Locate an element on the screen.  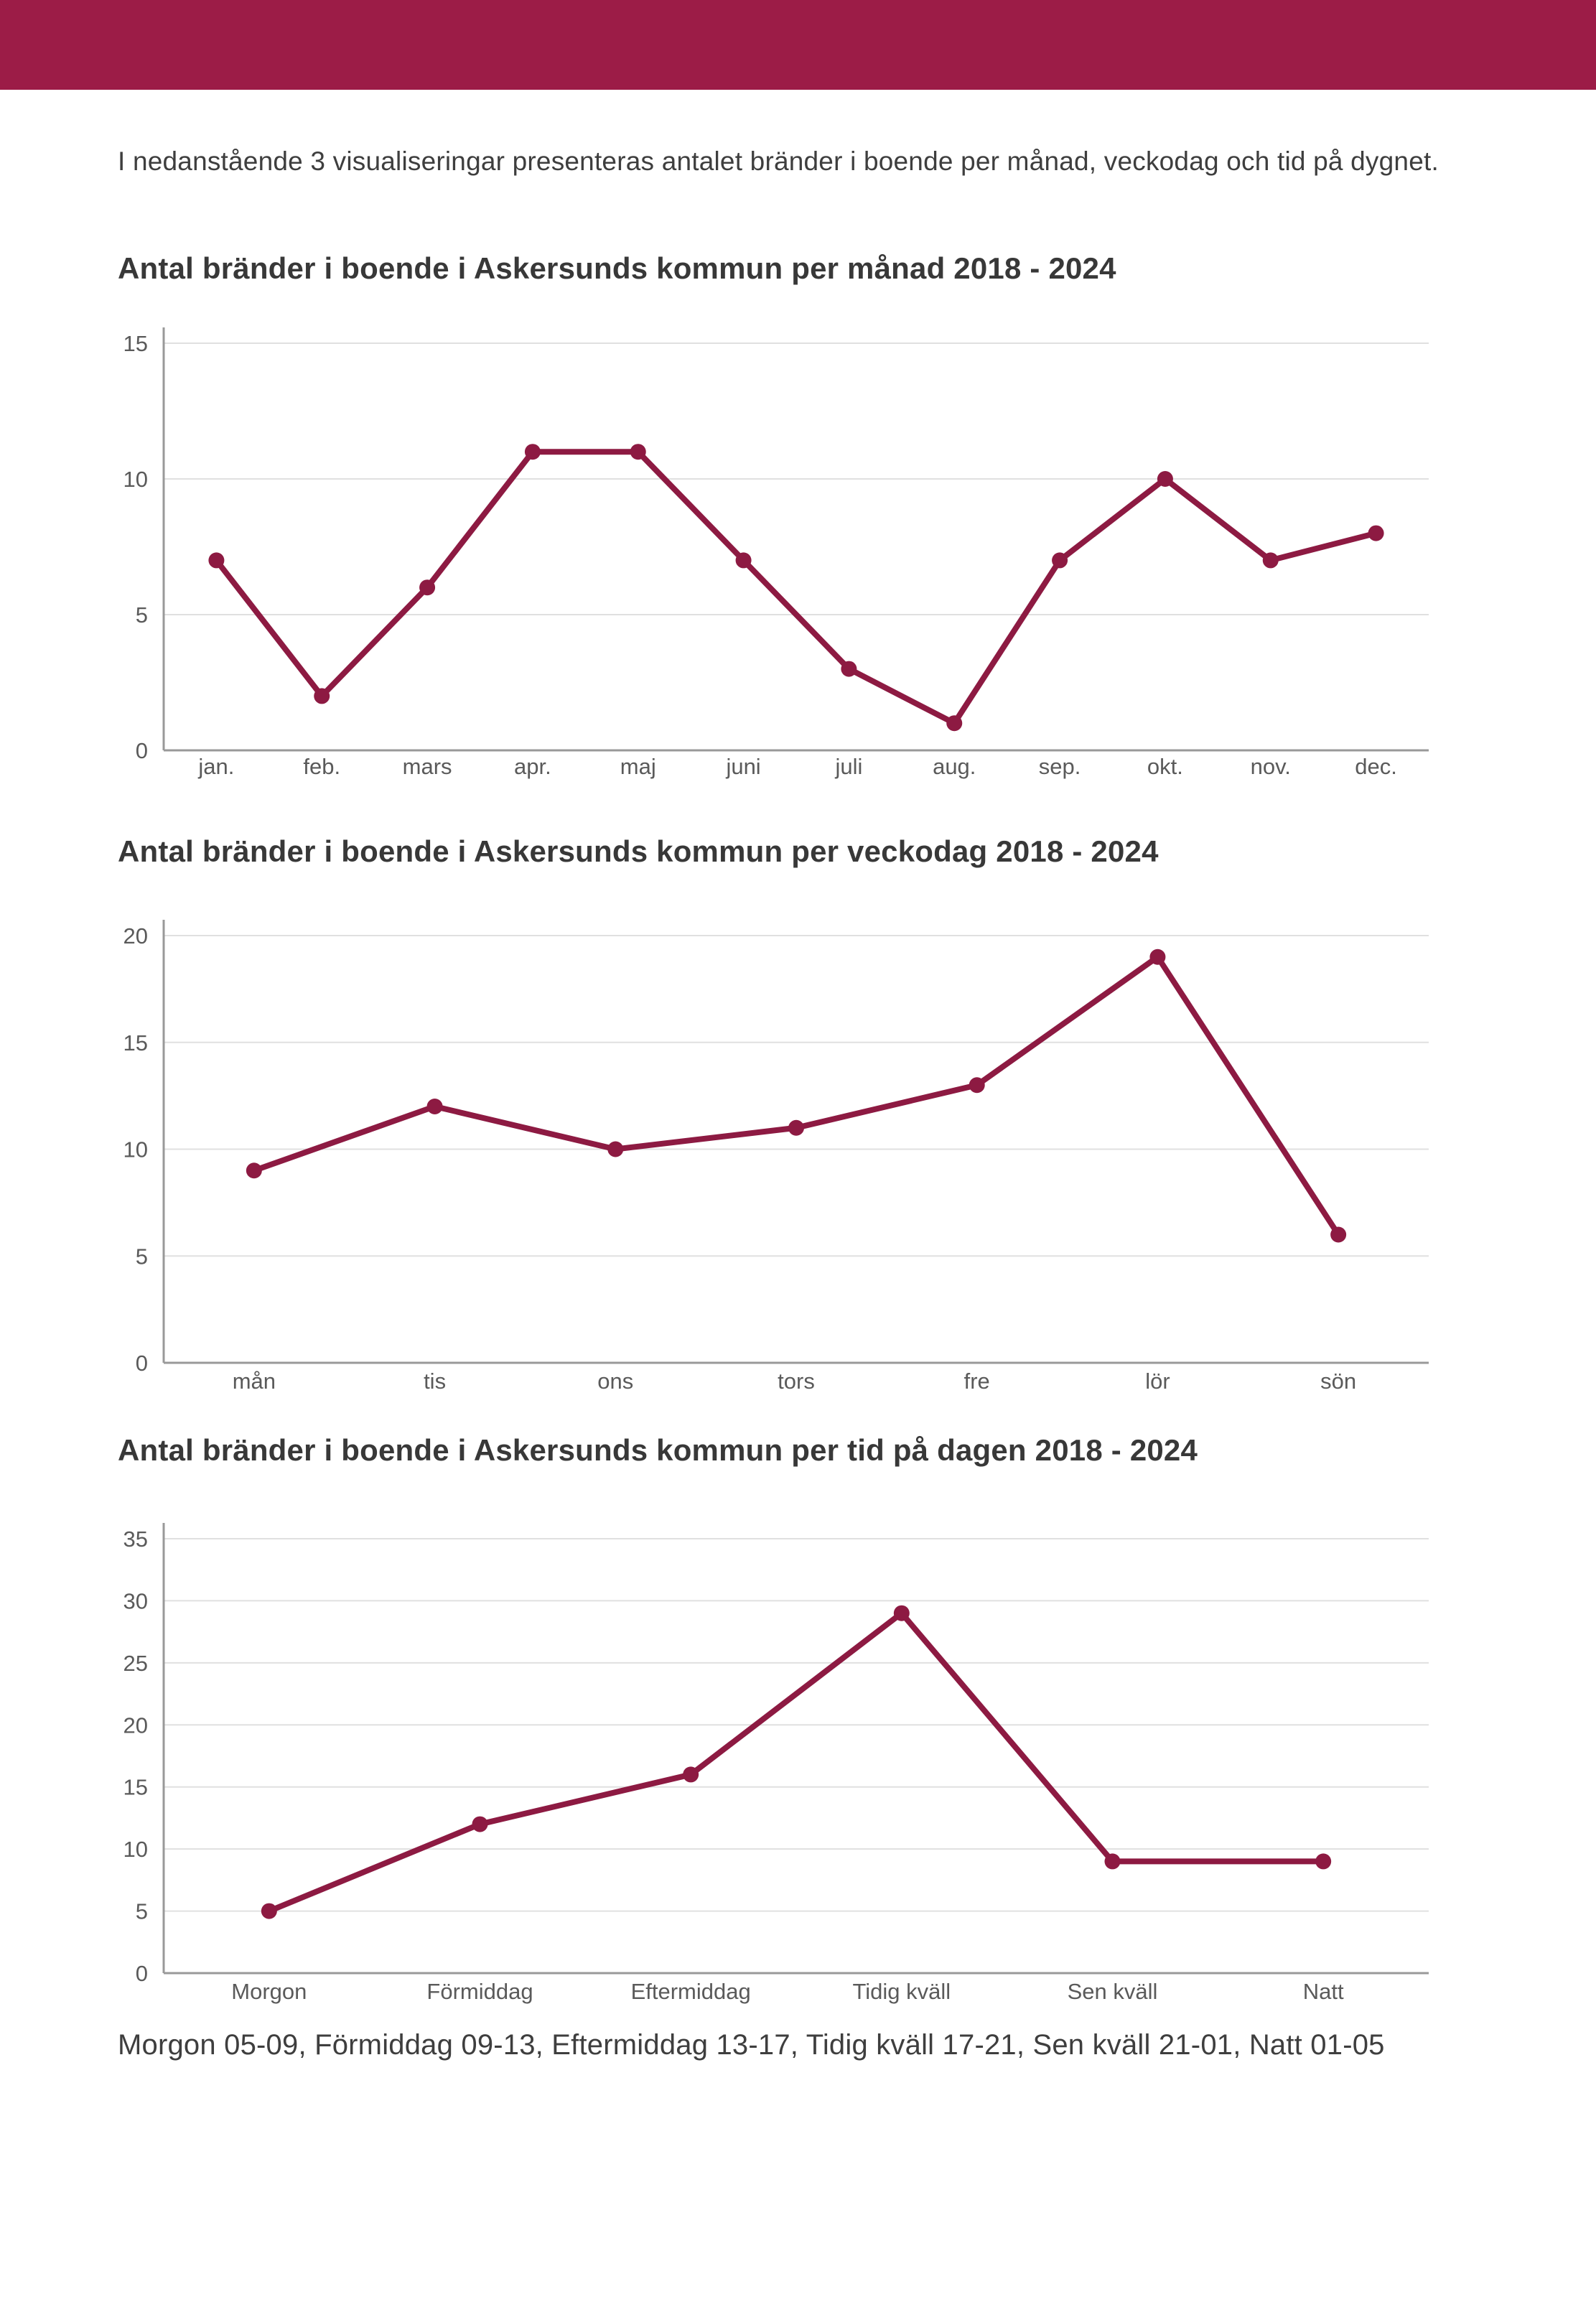
svg-text: tis is located at coordinates (435, 1381).